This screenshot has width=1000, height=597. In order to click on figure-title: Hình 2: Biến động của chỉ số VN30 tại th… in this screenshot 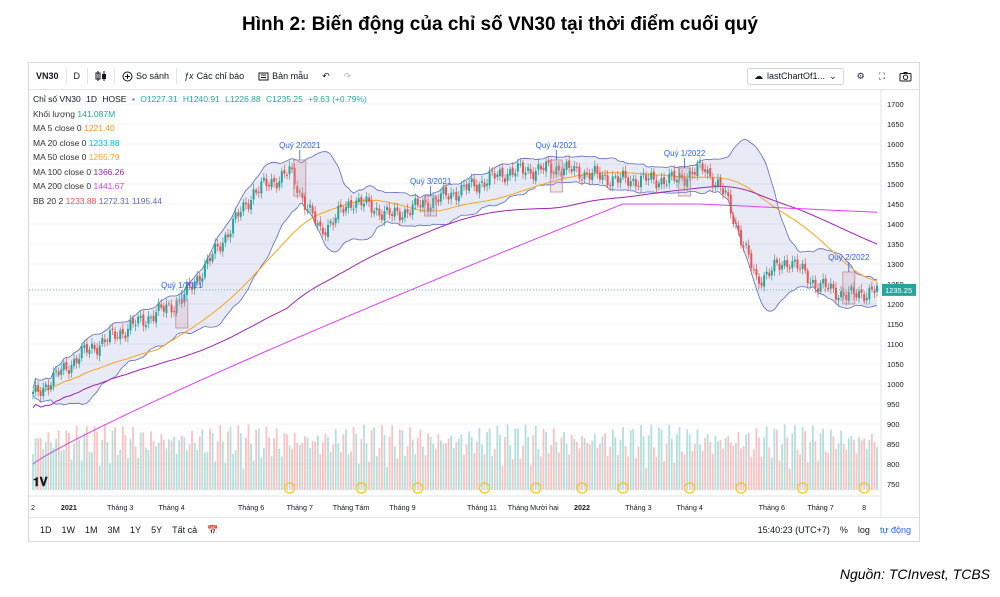, I will do `click(499, 24)`.